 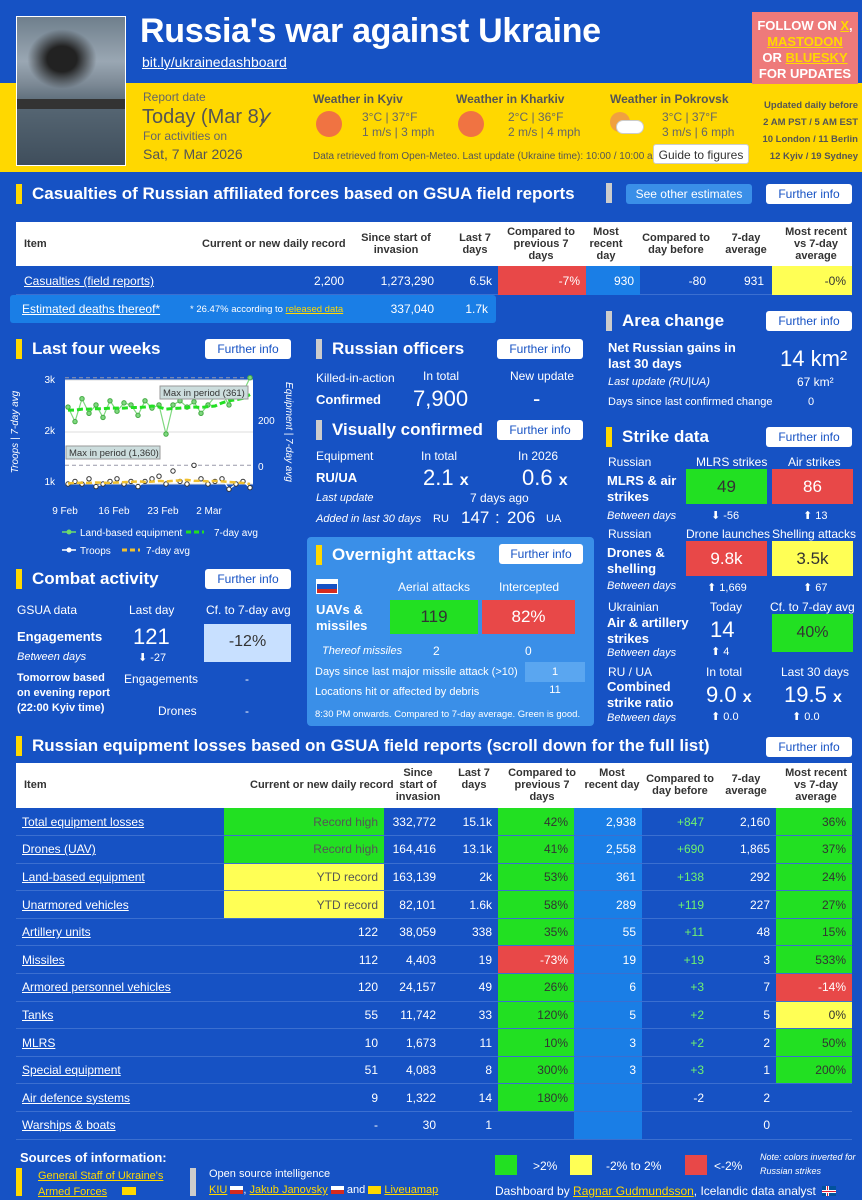 I want to click on area-days-label: Days since last confirmed change, so click(x=690, y=402).